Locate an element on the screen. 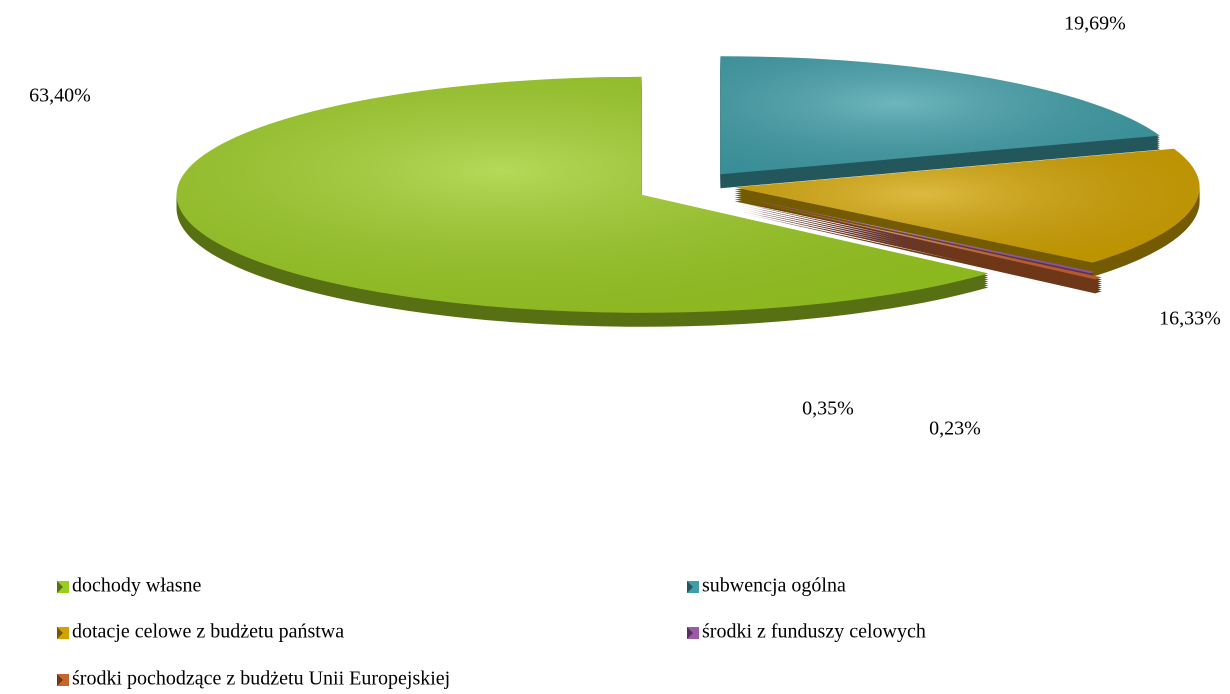 This screenshot has width=1230, height=694. data-label: 0,23% is located at coordinates (955, 429).